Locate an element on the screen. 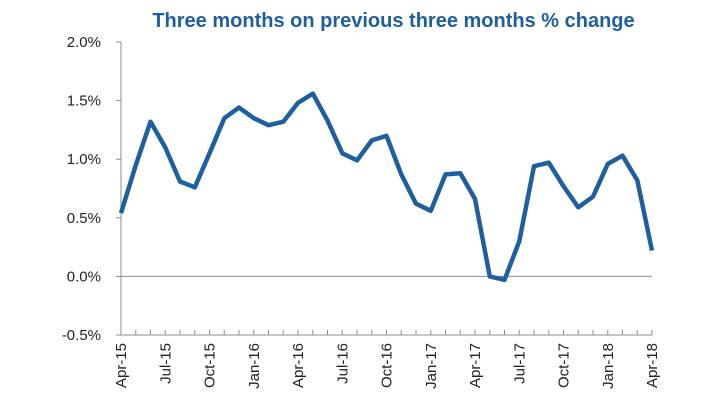 The height and width of the screenshot is (414, 717). y-tick-label: 2.0% is located at coordinates (84, 42).